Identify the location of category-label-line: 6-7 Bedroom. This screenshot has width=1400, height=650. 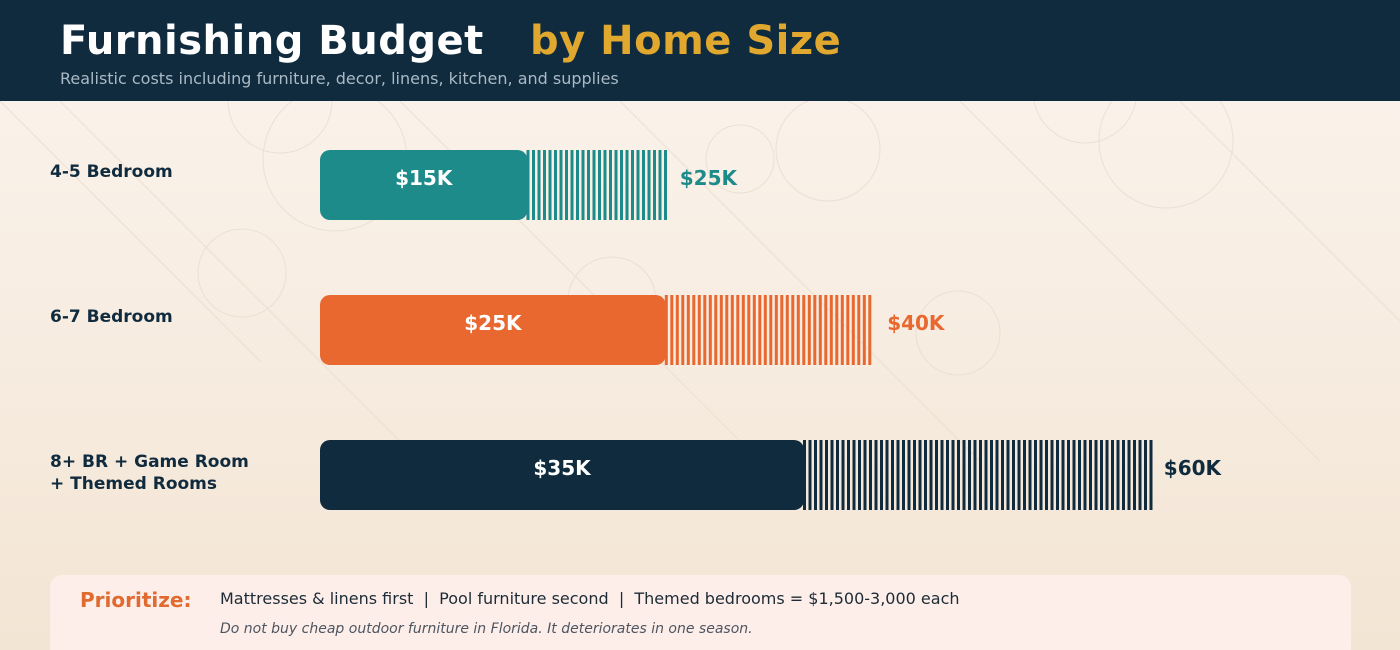
(111, 317).